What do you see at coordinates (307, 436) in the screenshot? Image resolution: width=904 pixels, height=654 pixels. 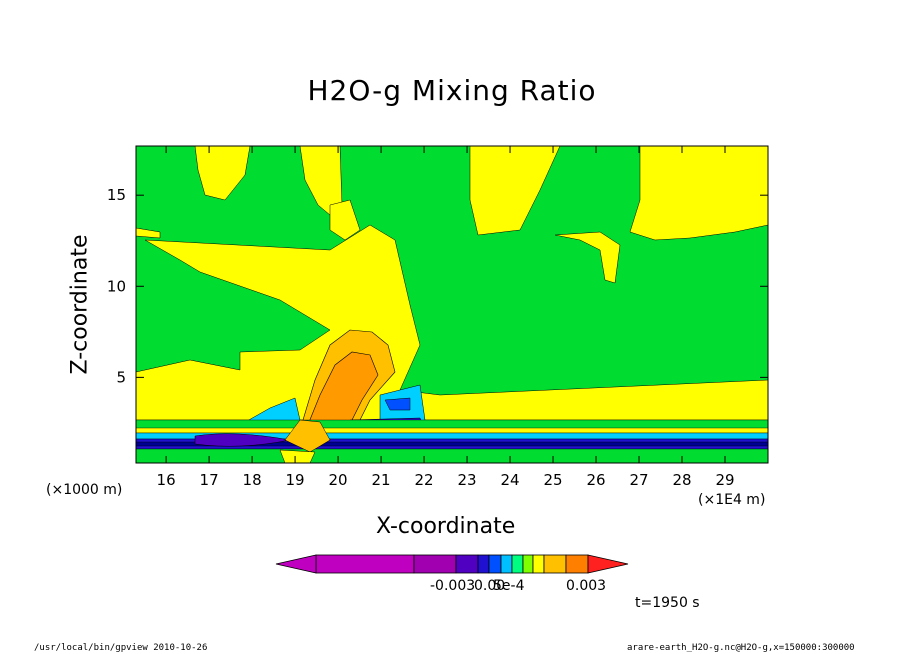 I see `orange-region` at bounding box center [307, 436].